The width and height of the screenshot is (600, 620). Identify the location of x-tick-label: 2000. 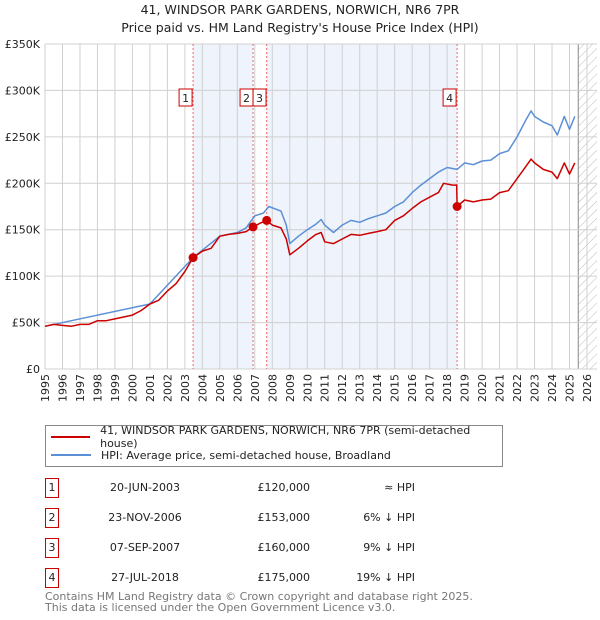
(132, 388).